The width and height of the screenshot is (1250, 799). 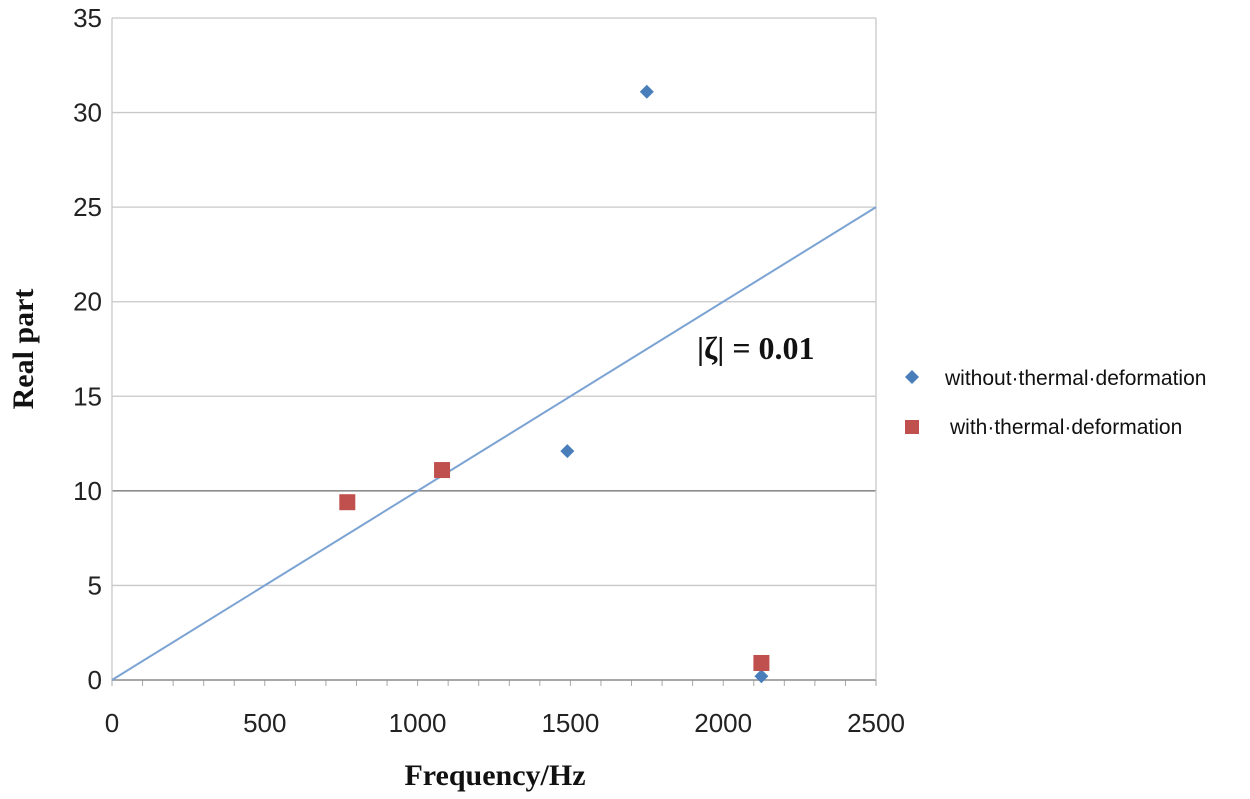 I want to click on legend-square-marker, so click(x=912, y=427).